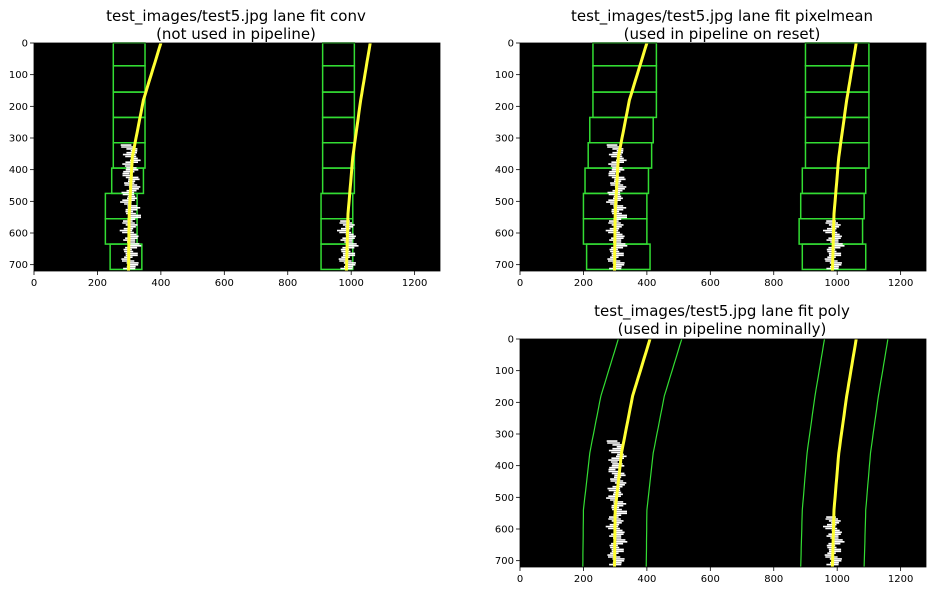 The image size is (936, 592). What do you see at coordinates (337, 257) in the screenshot?
I see `right-search-window` at bounding box center [337, 257].